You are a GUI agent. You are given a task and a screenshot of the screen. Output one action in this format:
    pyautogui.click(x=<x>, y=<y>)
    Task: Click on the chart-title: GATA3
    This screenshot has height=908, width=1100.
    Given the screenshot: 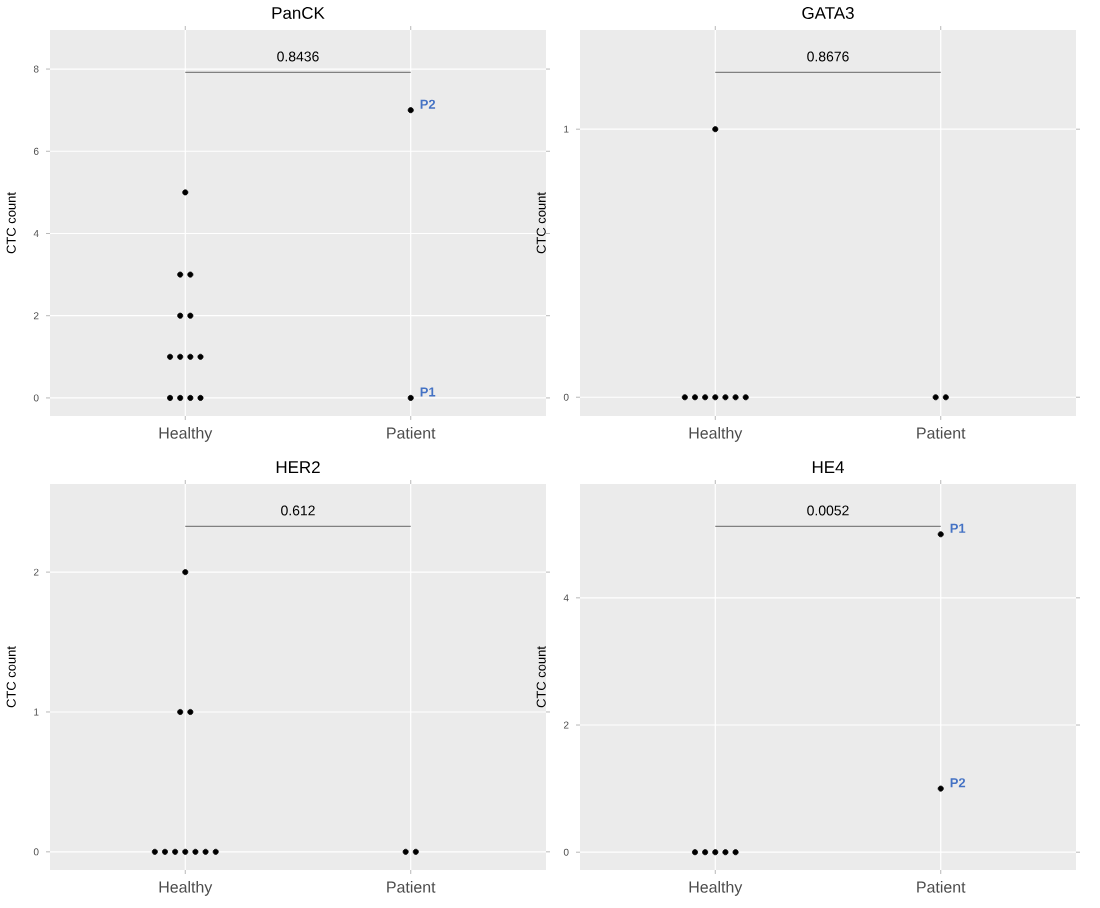 What is the action you would take?
    pyautogui.click(x=828, y=13)
    